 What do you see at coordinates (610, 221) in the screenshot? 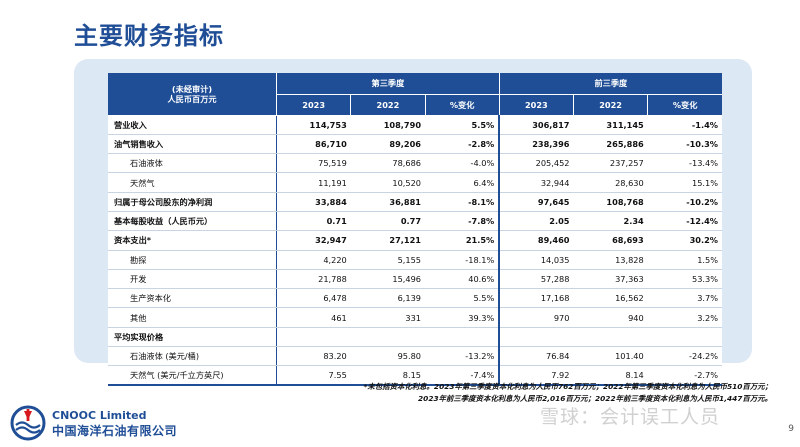
I see `value-cell: 2.34` at bounding box center [610, 221].